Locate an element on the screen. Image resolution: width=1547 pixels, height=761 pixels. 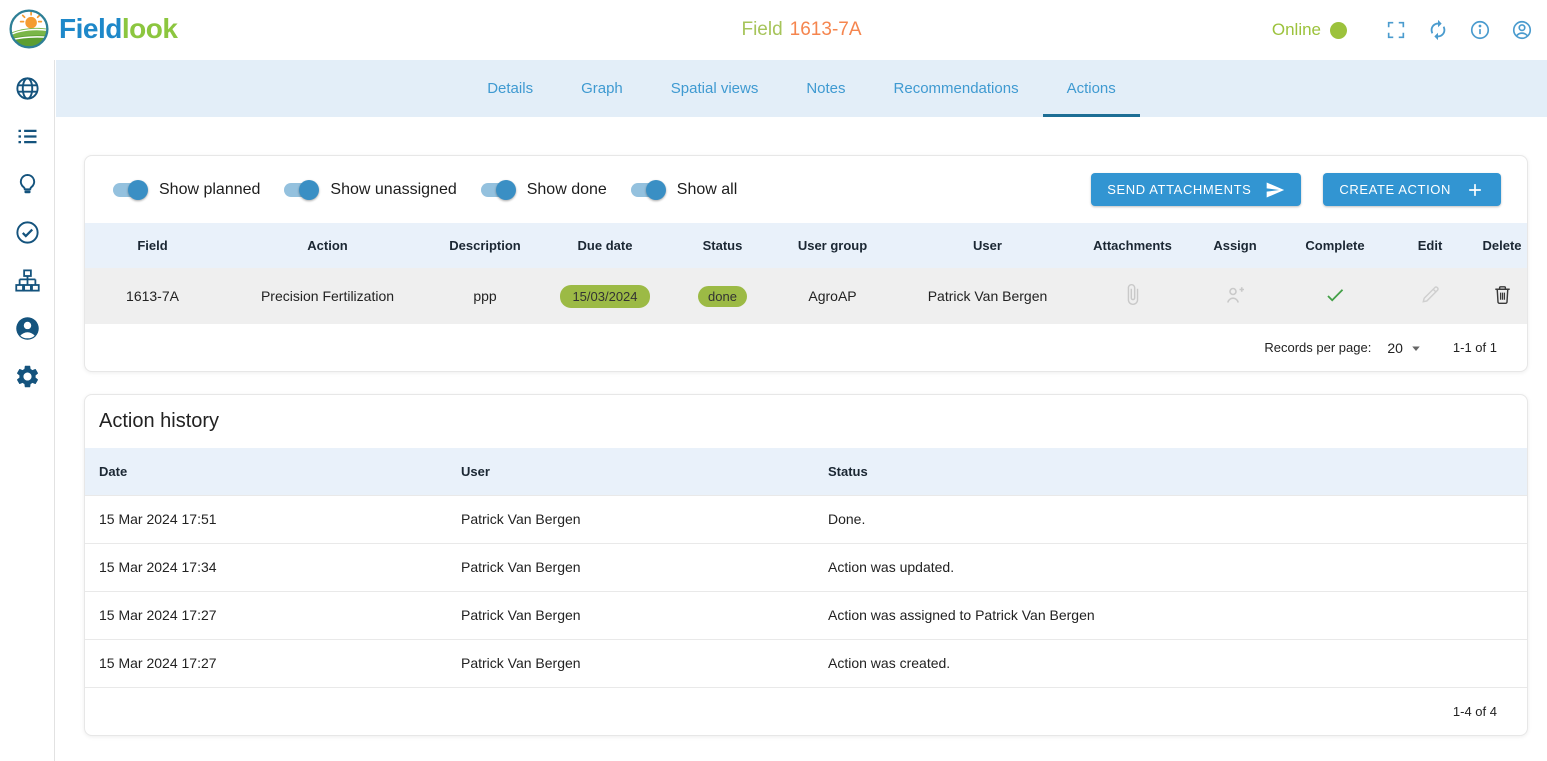
column-header-status: Status is located at coordinates (1170, 471).